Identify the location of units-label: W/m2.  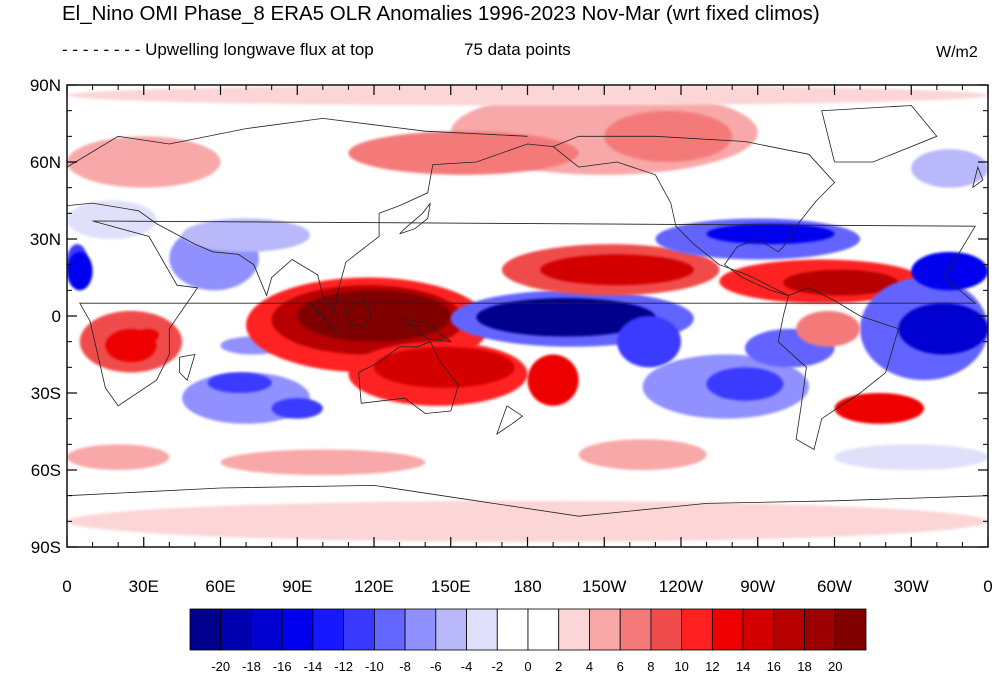
(957, 52).